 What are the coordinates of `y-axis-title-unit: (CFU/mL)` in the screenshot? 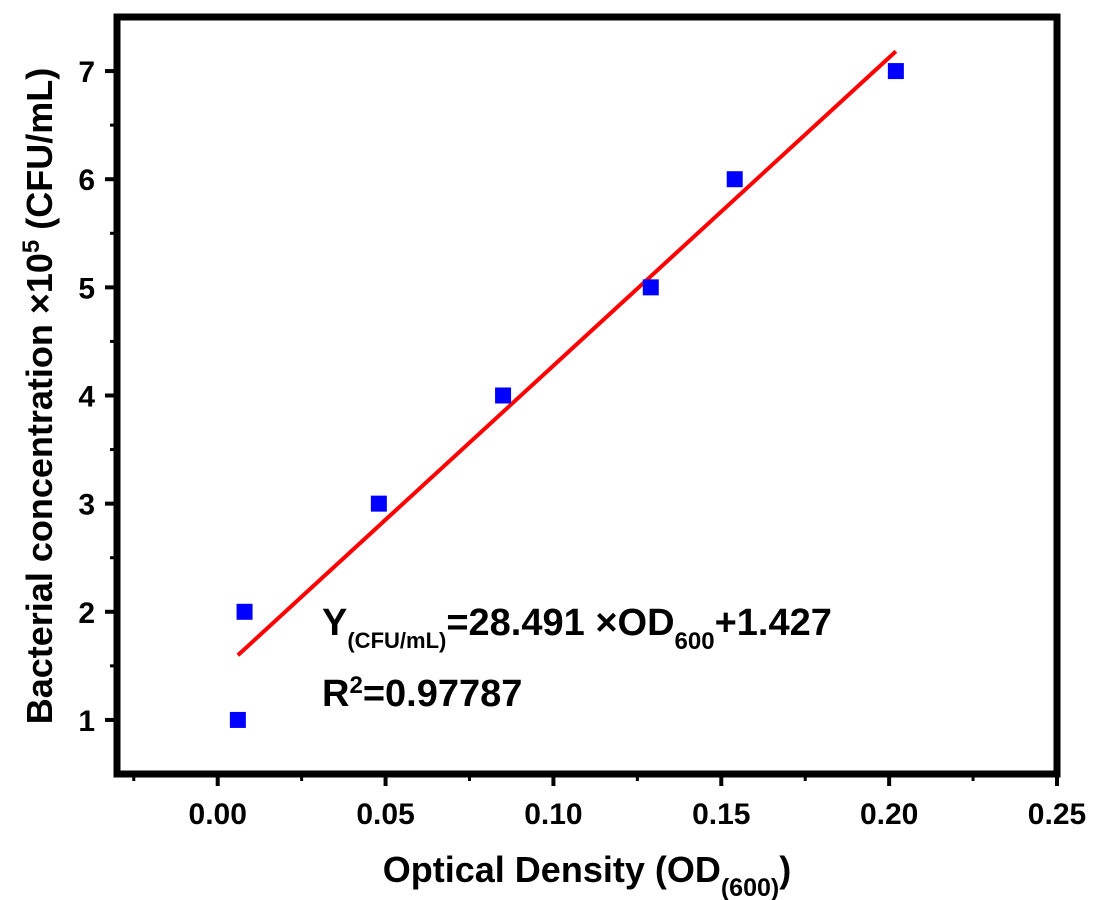 It's located at (39, 154).